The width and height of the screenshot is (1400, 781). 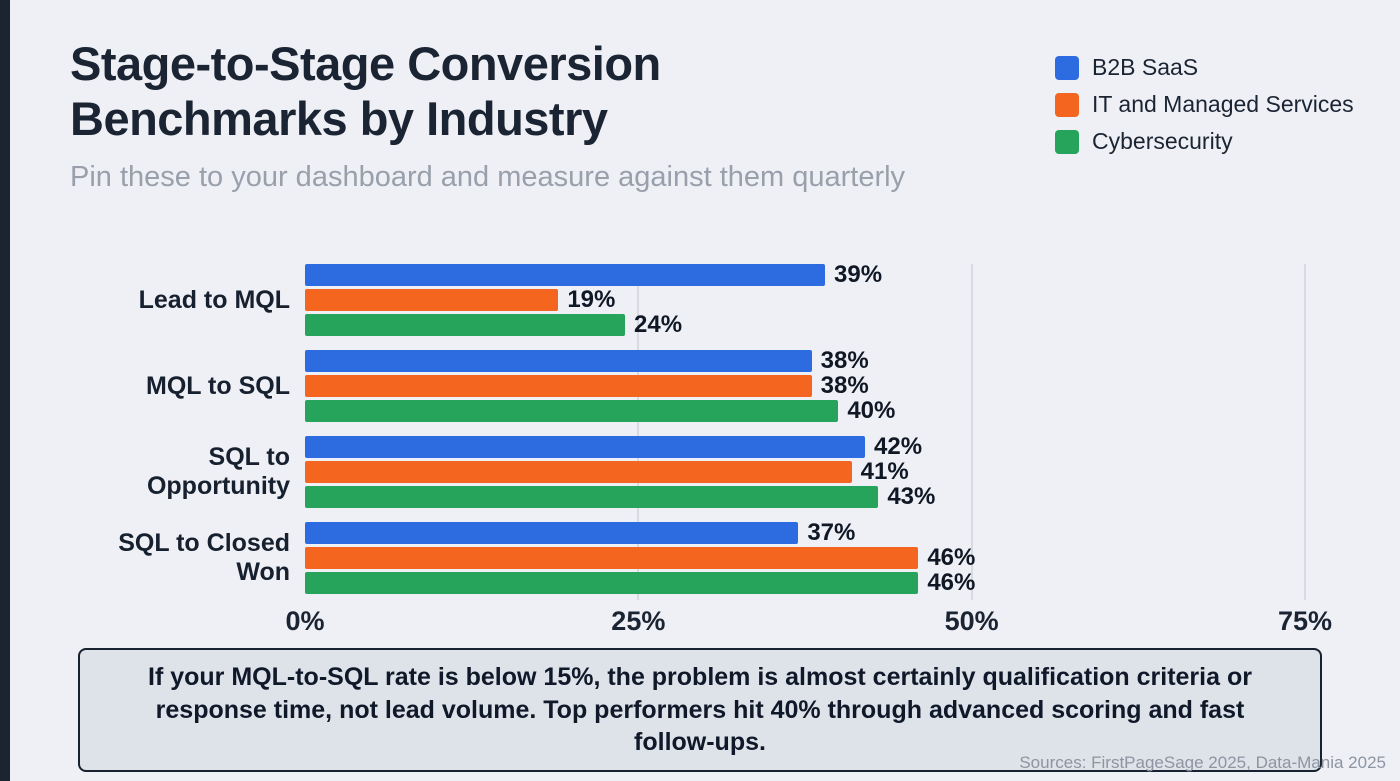 I want to click on bar-group: Lead to MQL 39% 19% 24%, so click(x=687, y=299).